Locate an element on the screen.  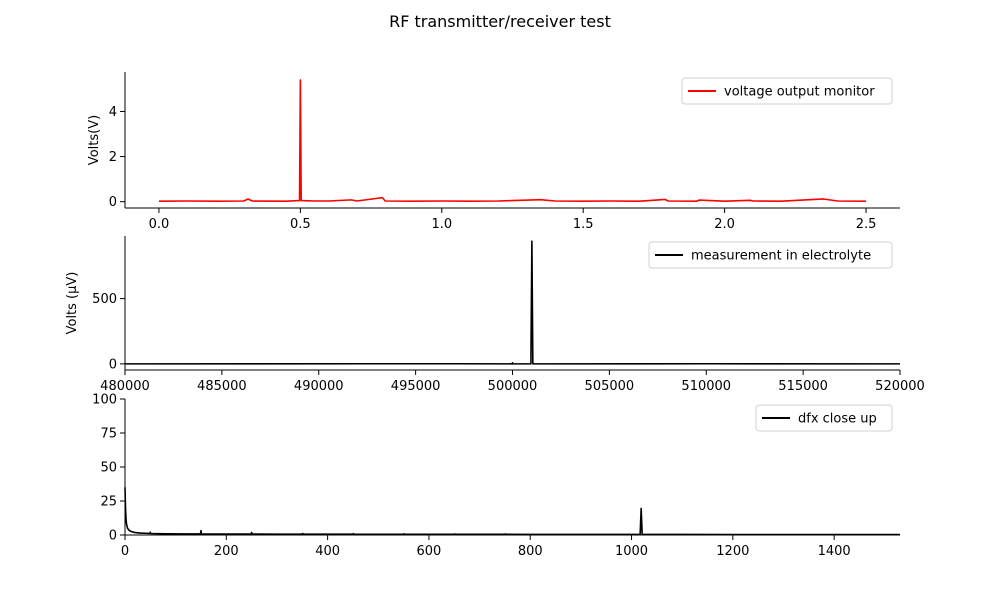
y-tick-label: 75 is located at coordinates (108, 434).